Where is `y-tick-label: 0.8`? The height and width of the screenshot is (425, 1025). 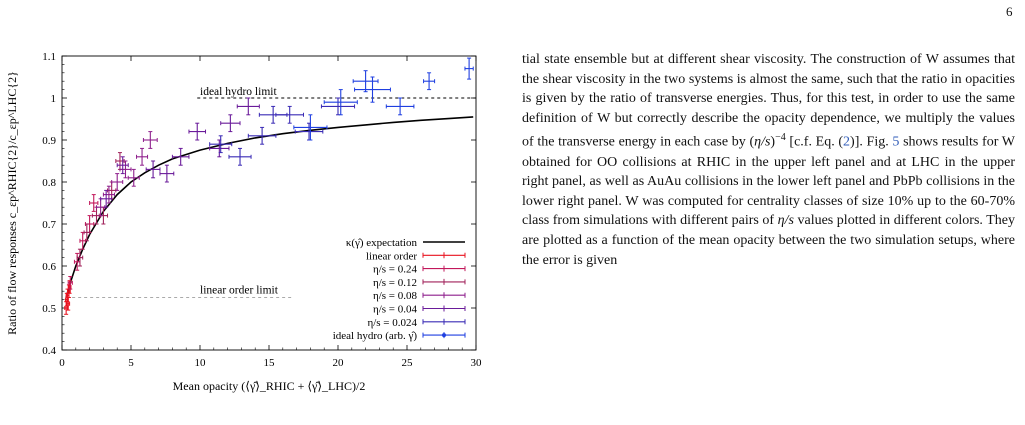
y-tick-label: 0.8 is located at coordinates (49, 183).